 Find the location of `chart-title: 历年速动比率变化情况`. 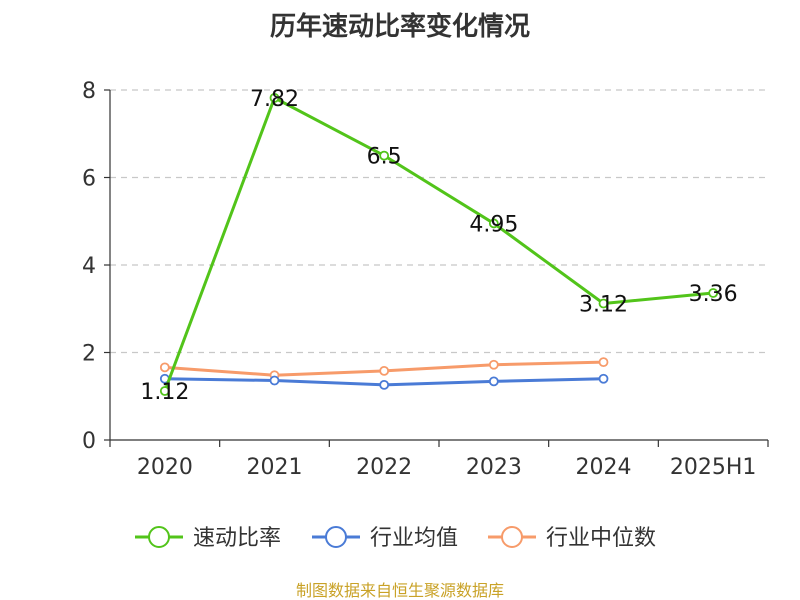

chart-title: 历年速动比率变化情况 is located at coordinates (400, 26).